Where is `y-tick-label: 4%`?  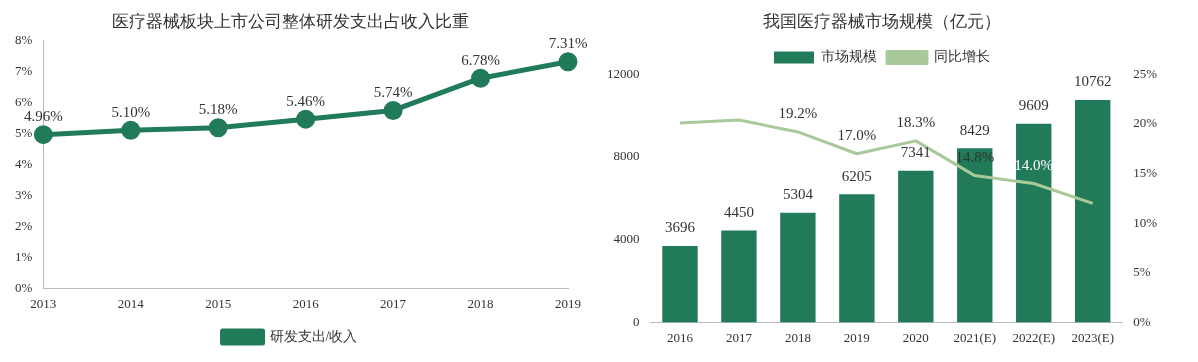
y-tick-label: 4% is located at coordinates (23, 163).